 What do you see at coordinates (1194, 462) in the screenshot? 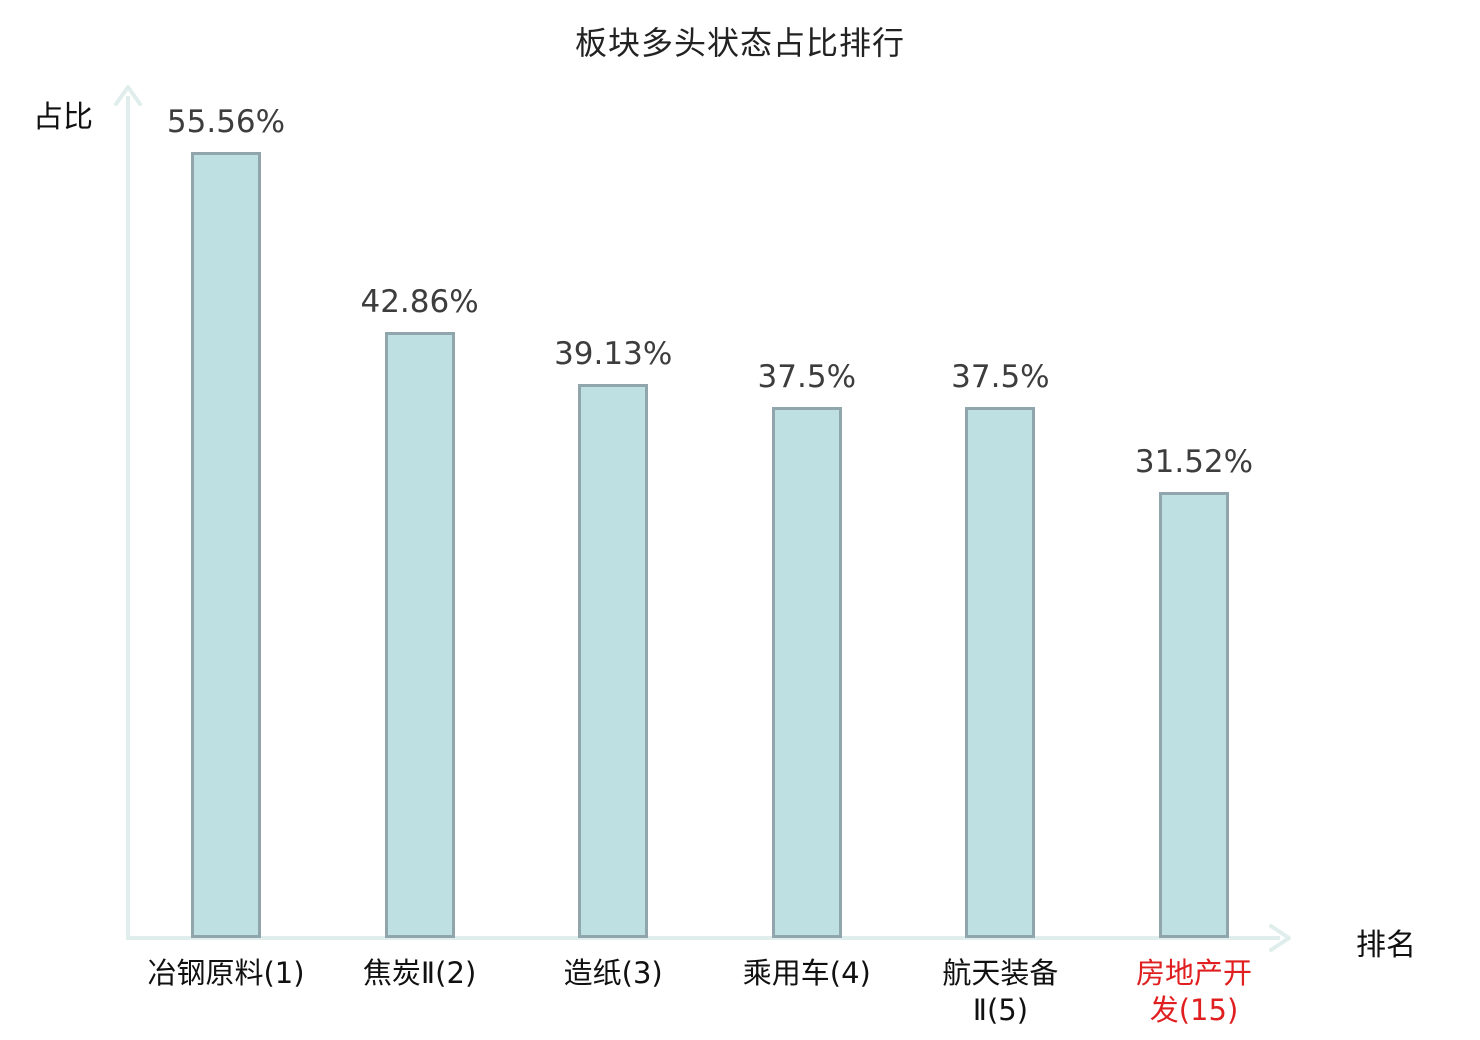
I see `bar-value-label: 31.52%` at bounding box center [1194, 462].